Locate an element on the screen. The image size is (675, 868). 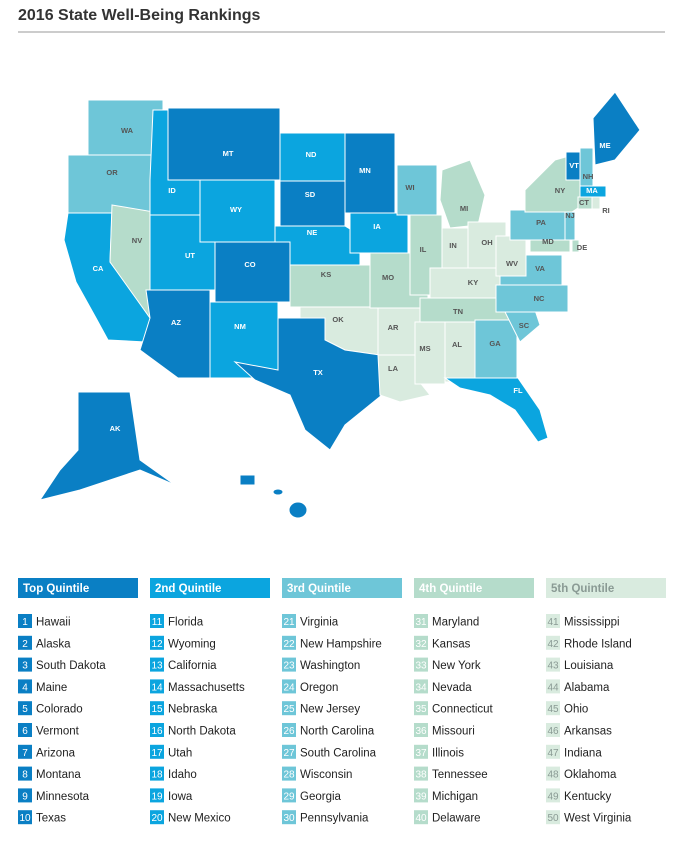
state-name: Mississippi is located at coordinates (592, 623).